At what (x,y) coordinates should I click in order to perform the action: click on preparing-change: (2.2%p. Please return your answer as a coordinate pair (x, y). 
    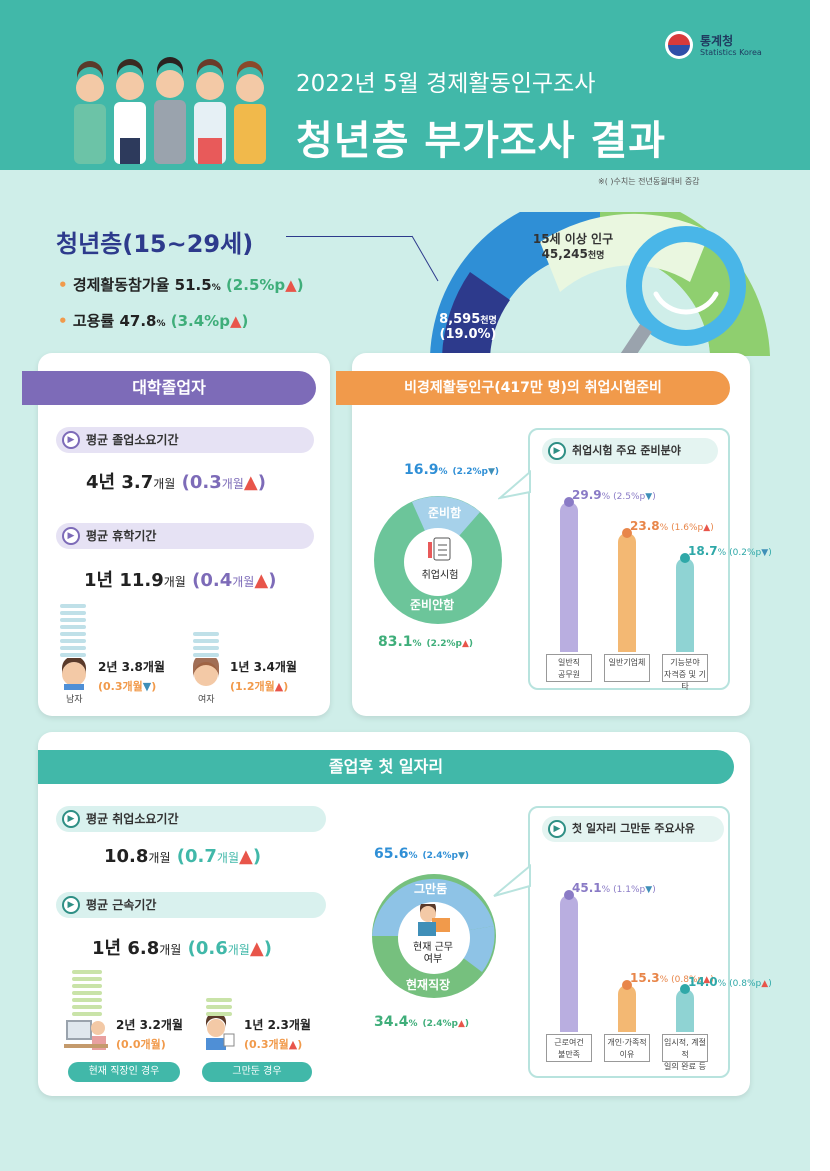
    Looking at the image, I should click on (470, 472).